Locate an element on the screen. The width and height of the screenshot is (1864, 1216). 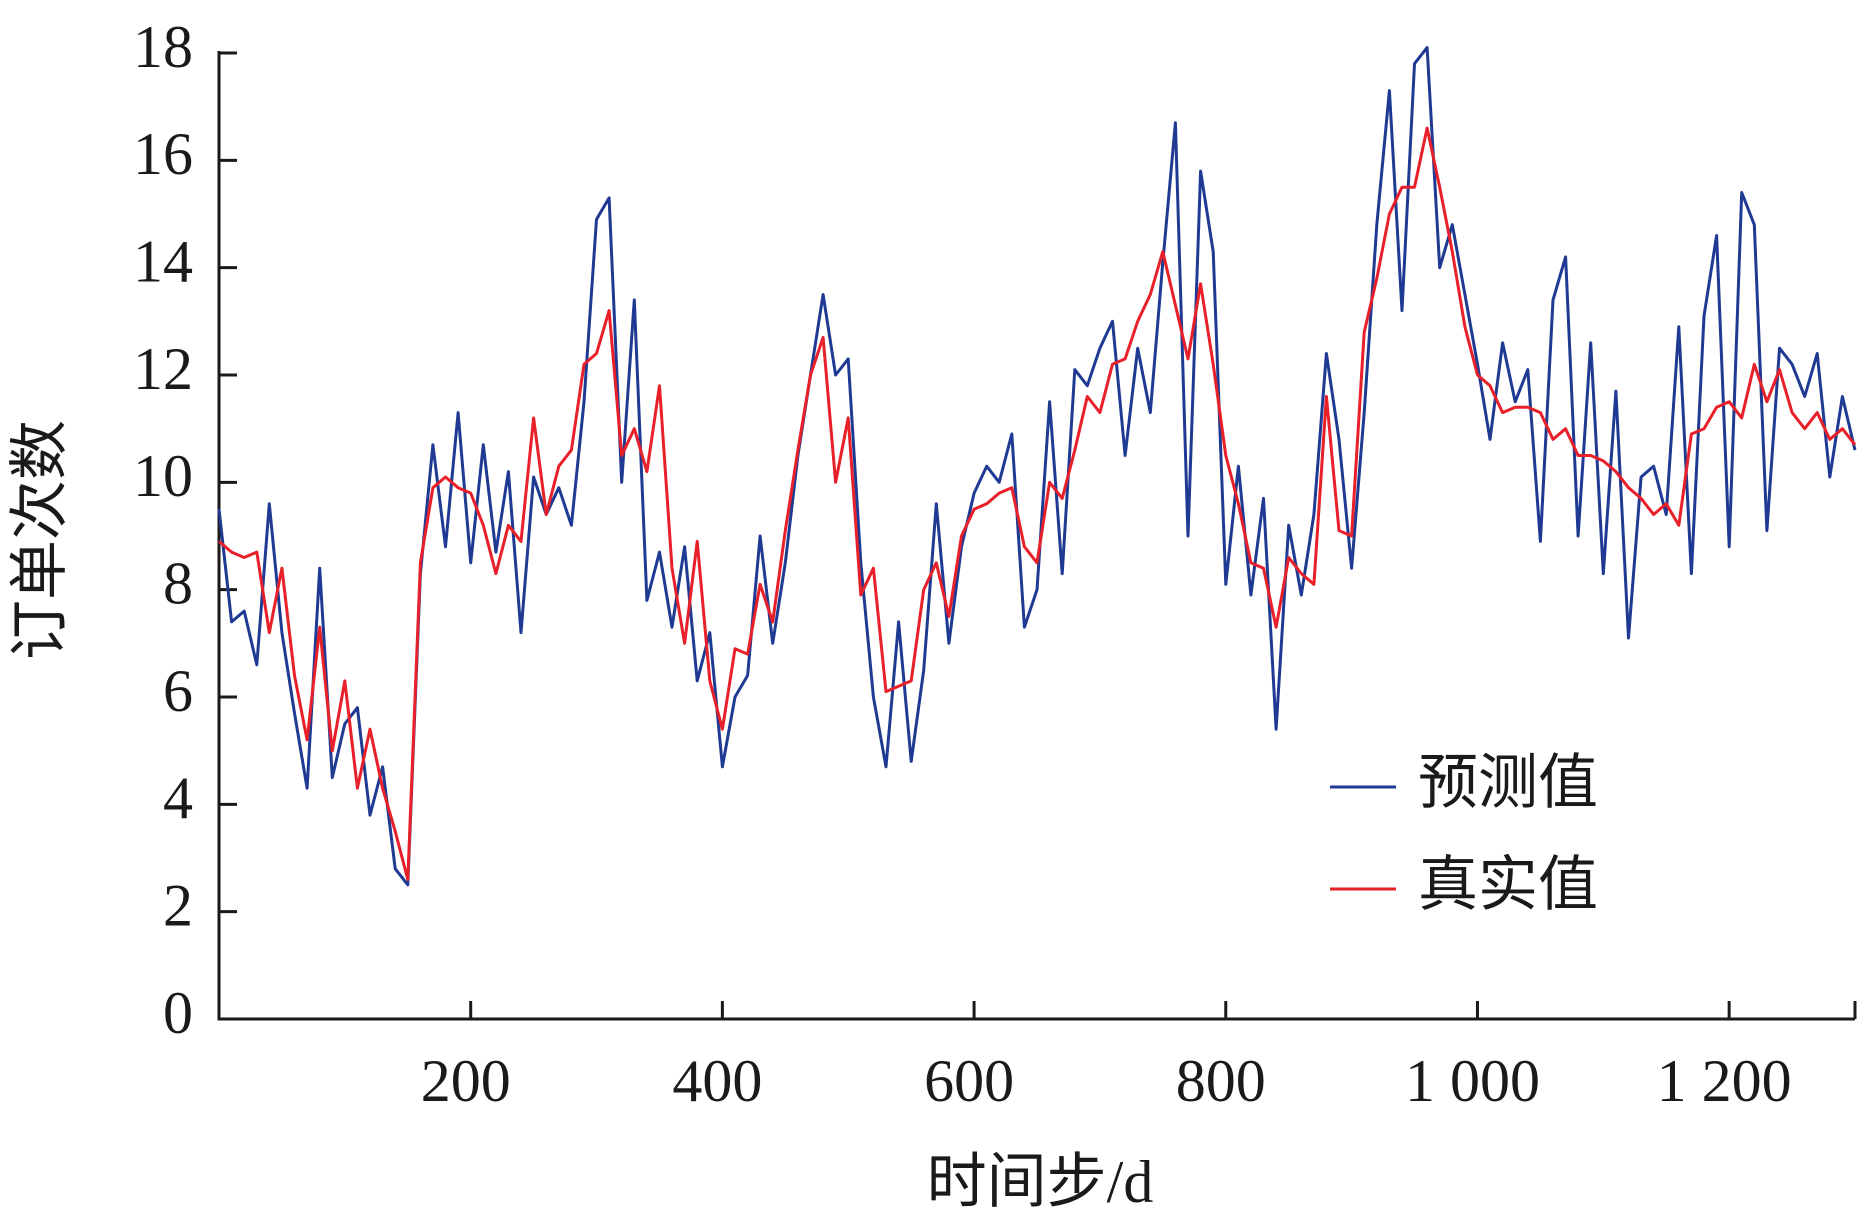
x-tick-label: 800 is located at coordinates (1221, 1081).